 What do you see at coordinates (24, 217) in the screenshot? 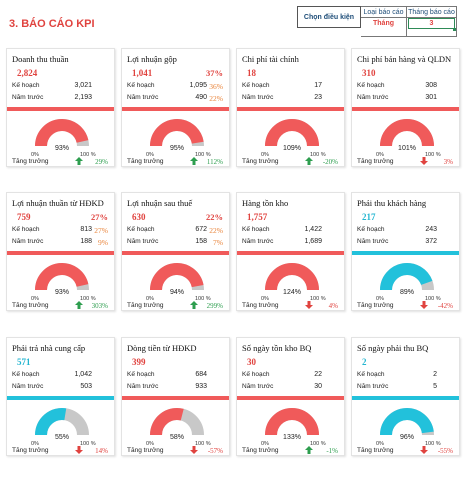
I see `kpi-value: 759` at bounding box center [24, 217].